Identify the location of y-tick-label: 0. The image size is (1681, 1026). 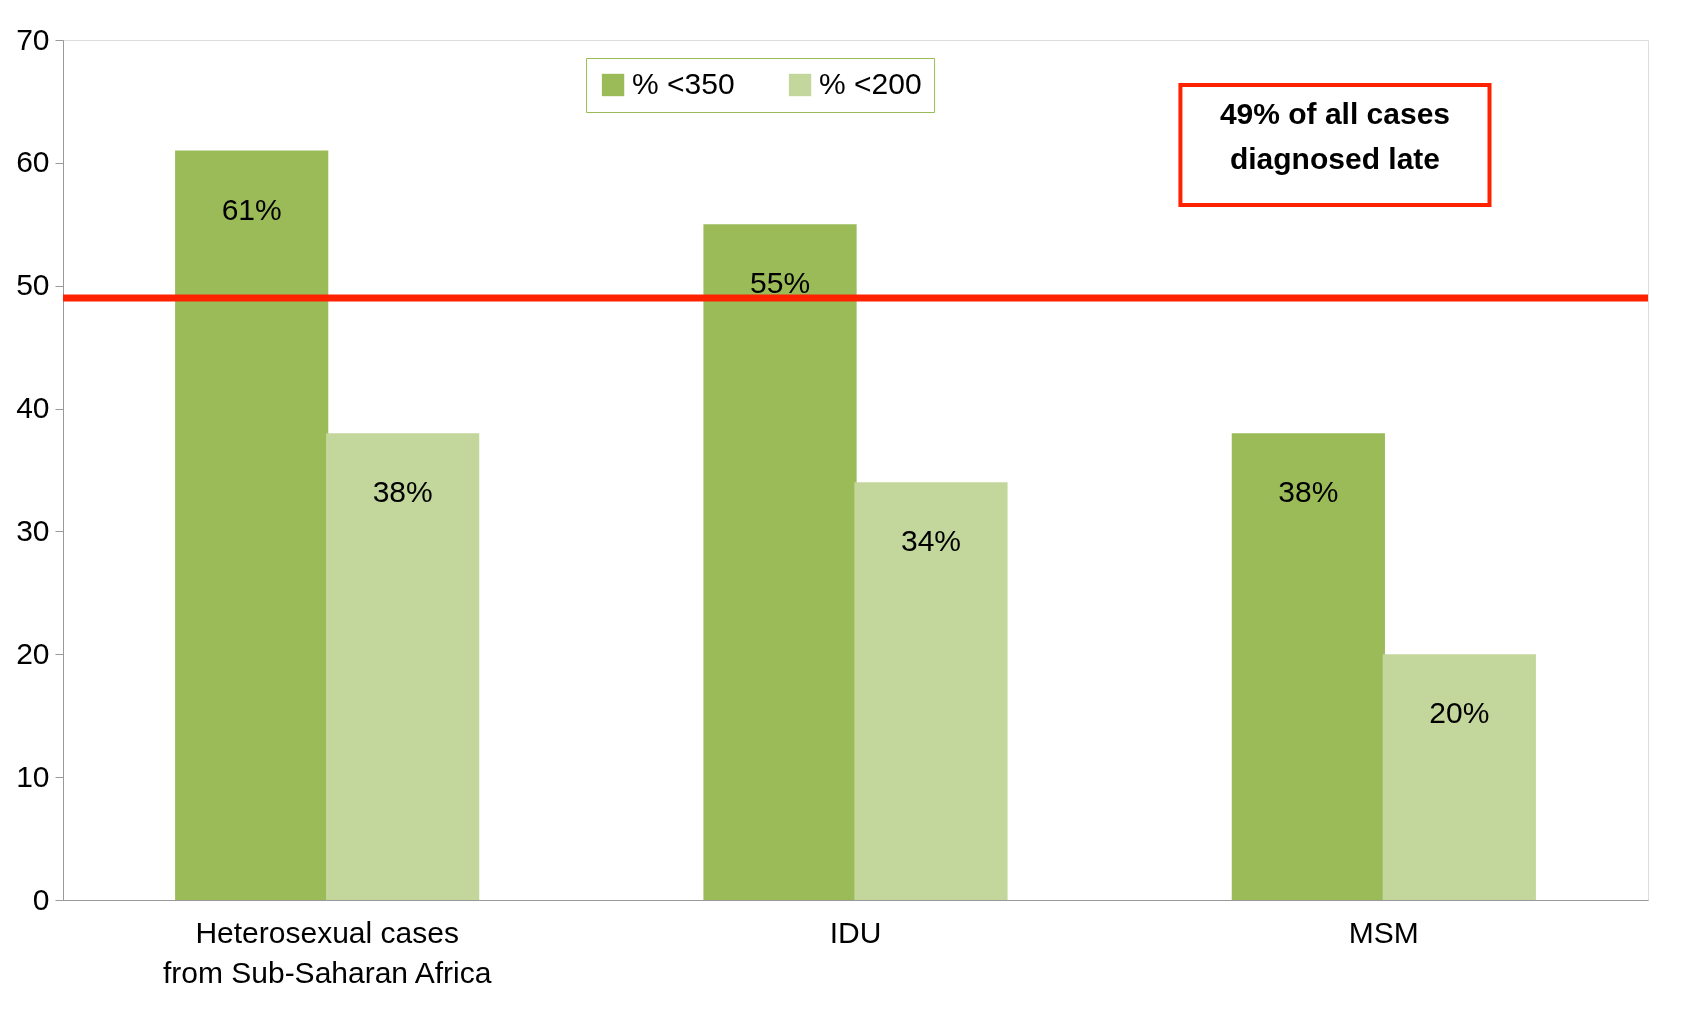
(41, 899).